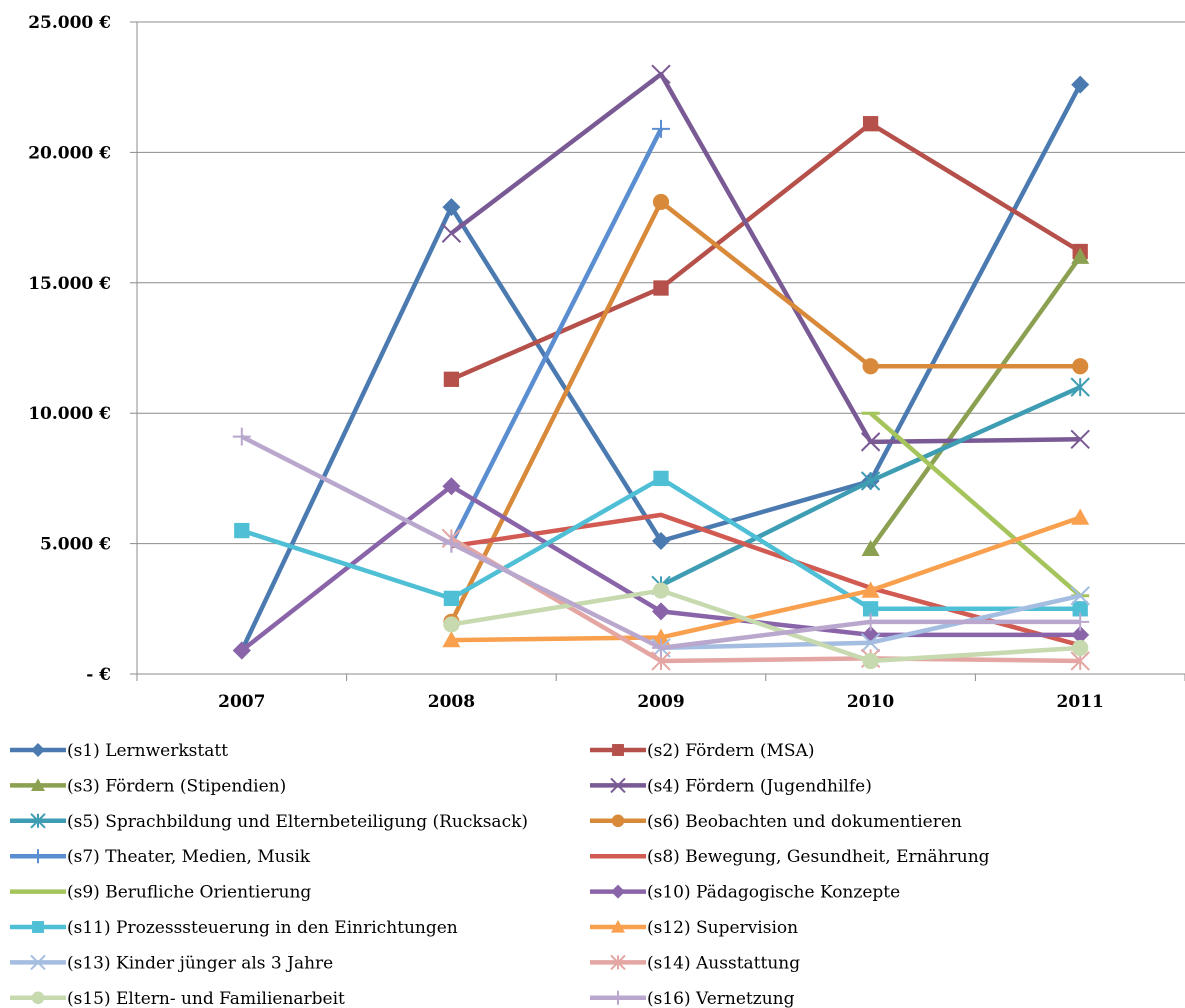 The image size is (1185, 1008). What do you see at coordinates (206, 998) in the screenshot?
I see `legend-label: (s15) Eltern- und Familienarbeit` at bounding box center [206, 998].